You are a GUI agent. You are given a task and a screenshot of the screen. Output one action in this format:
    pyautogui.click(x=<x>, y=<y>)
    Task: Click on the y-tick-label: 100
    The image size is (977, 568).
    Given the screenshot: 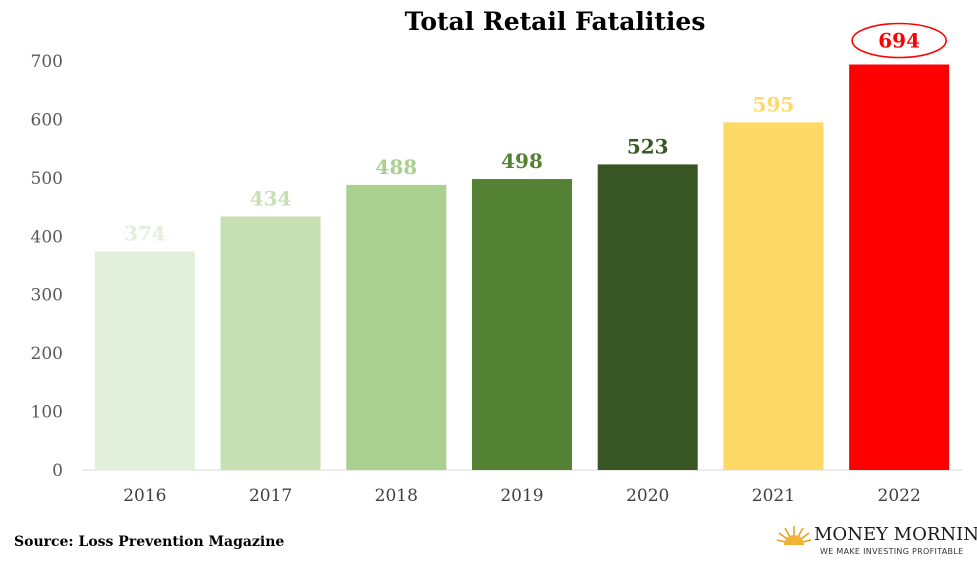 What is the action you would take?
    pyautogui.click(x=47, y=413)
    